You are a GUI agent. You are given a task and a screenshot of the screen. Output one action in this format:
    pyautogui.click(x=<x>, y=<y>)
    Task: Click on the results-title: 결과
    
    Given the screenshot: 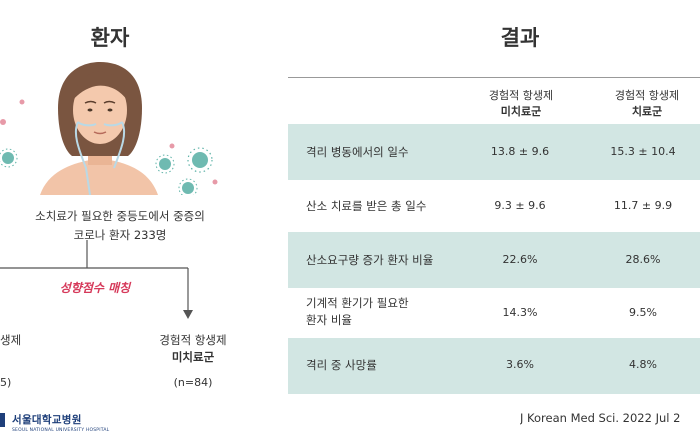 What is the action you would take?
    pyautogui.click(x=520, y=38)
    